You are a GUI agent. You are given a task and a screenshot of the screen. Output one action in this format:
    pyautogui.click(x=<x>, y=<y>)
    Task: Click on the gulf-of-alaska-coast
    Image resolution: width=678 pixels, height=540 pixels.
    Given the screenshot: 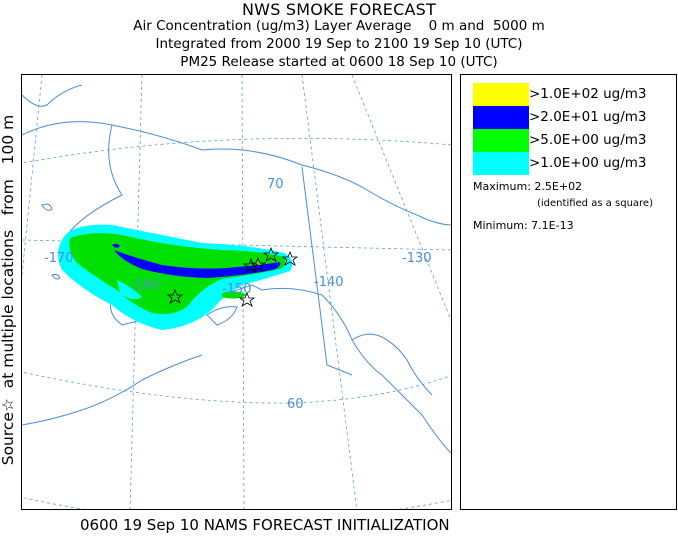 What is the action you would take?
    pyautogui.click(x=356, y=370)
    